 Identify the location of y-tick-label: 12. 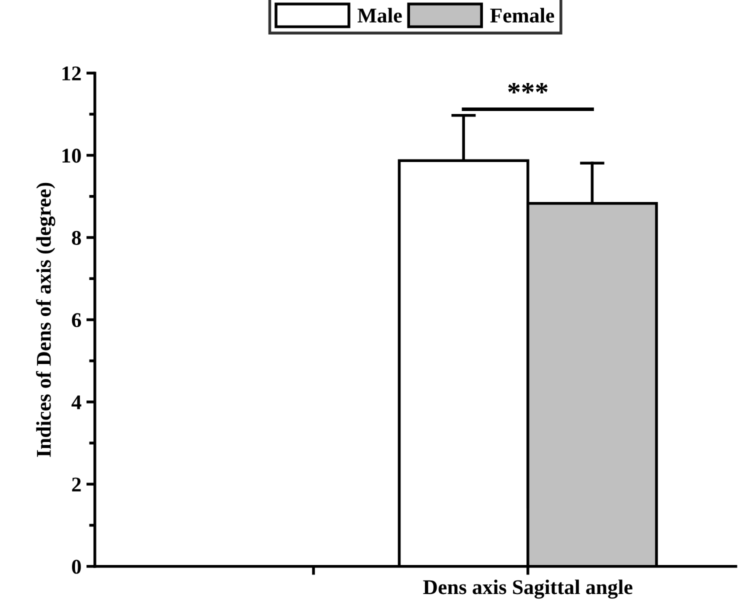
(71, 73).